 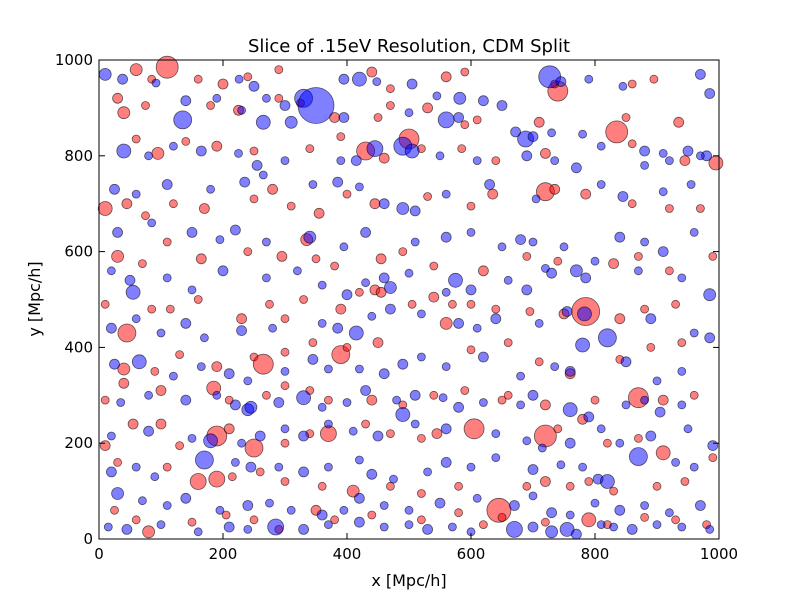 I want to click on x-axis-label: x [Mpc/h], so click(x=408, y=580).